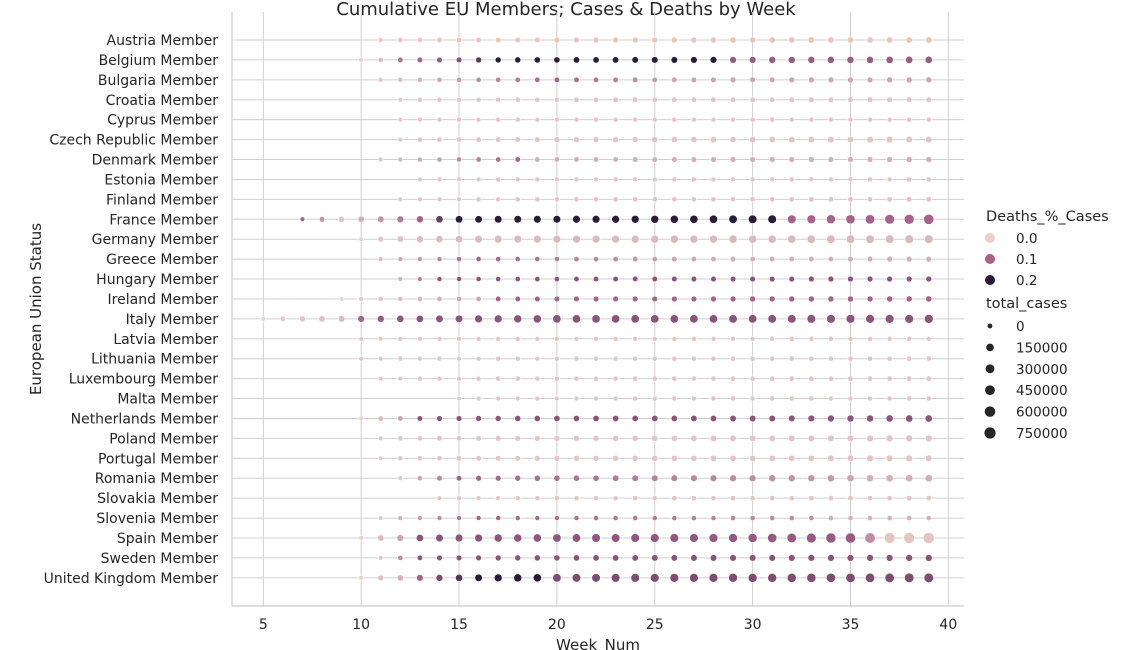  I want to click on y-tick-label: Slovenia Member, so click(157, 519).